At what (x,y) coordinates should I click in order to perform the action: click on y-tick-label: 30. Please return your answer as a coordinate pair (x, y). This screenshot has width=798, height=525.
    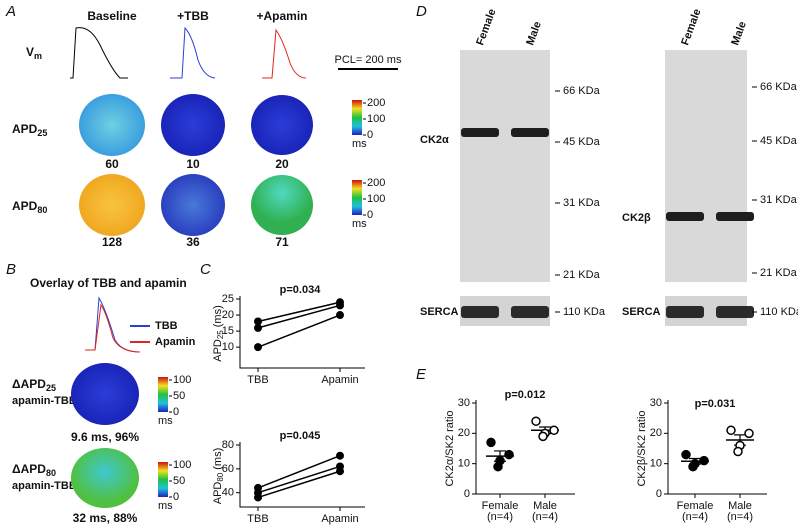
    Looking at the image, I should click on (656, 403).